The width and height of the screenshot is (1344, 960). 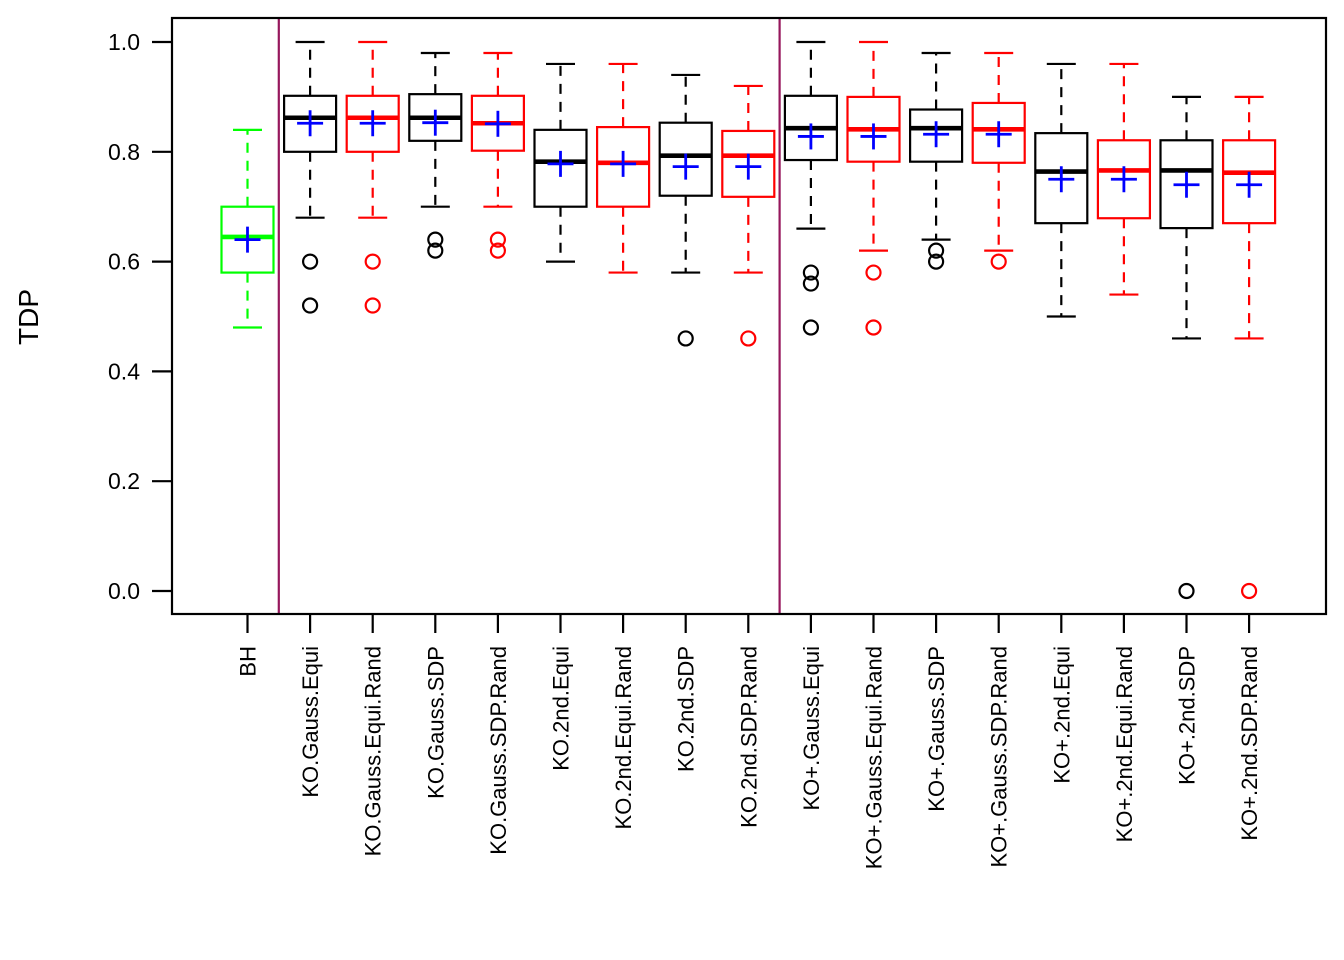 What do you see at coordinates (28, 317) in the screenshot?
I see `y-axis-title: TDP` at bounding box center [28, 317].